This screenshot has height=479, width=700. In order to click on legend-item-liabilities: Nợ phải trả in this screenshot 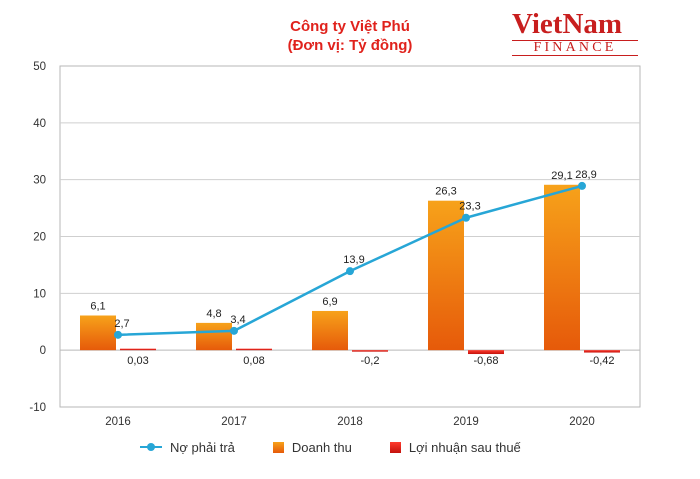, I will do `click(187, 447)`.